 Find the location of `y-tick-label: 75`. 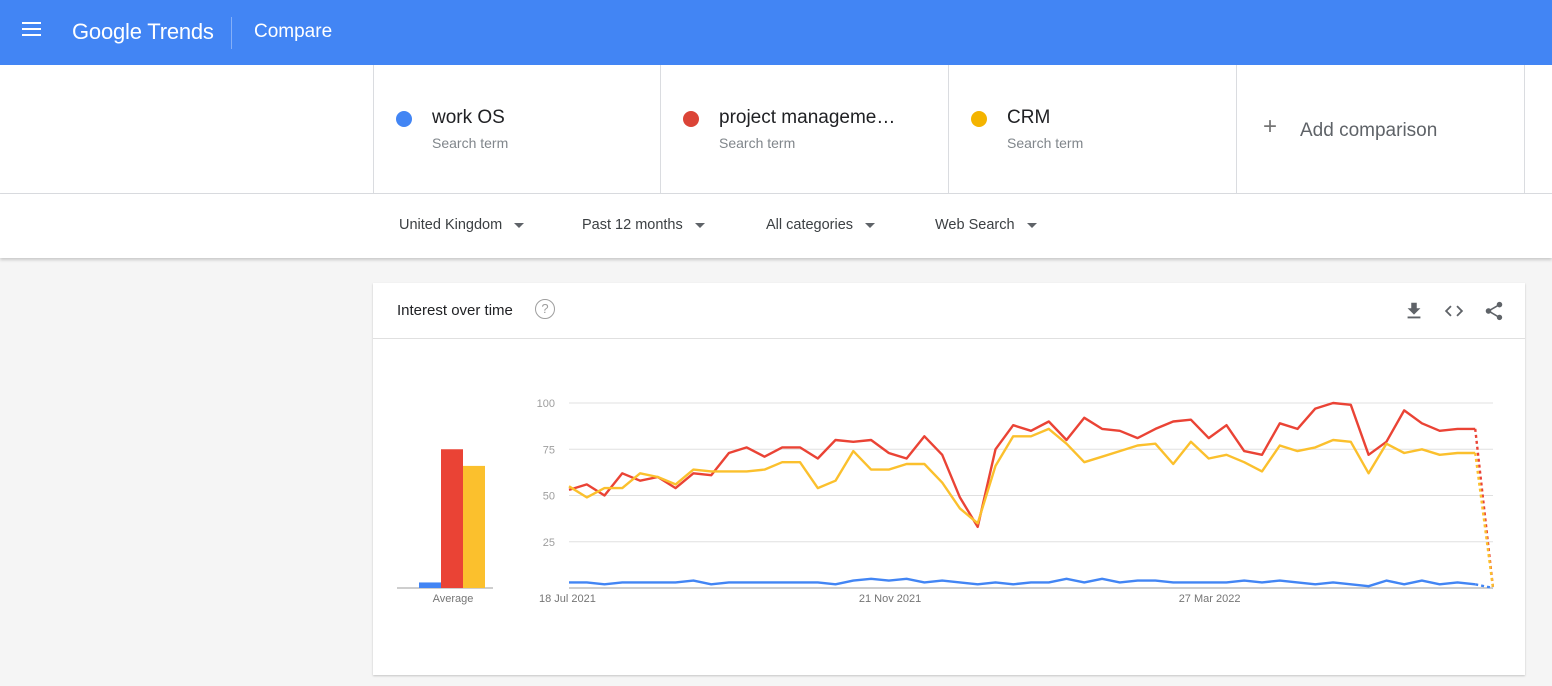

y-tick-label: 75 is located at coordinates (549, 450).